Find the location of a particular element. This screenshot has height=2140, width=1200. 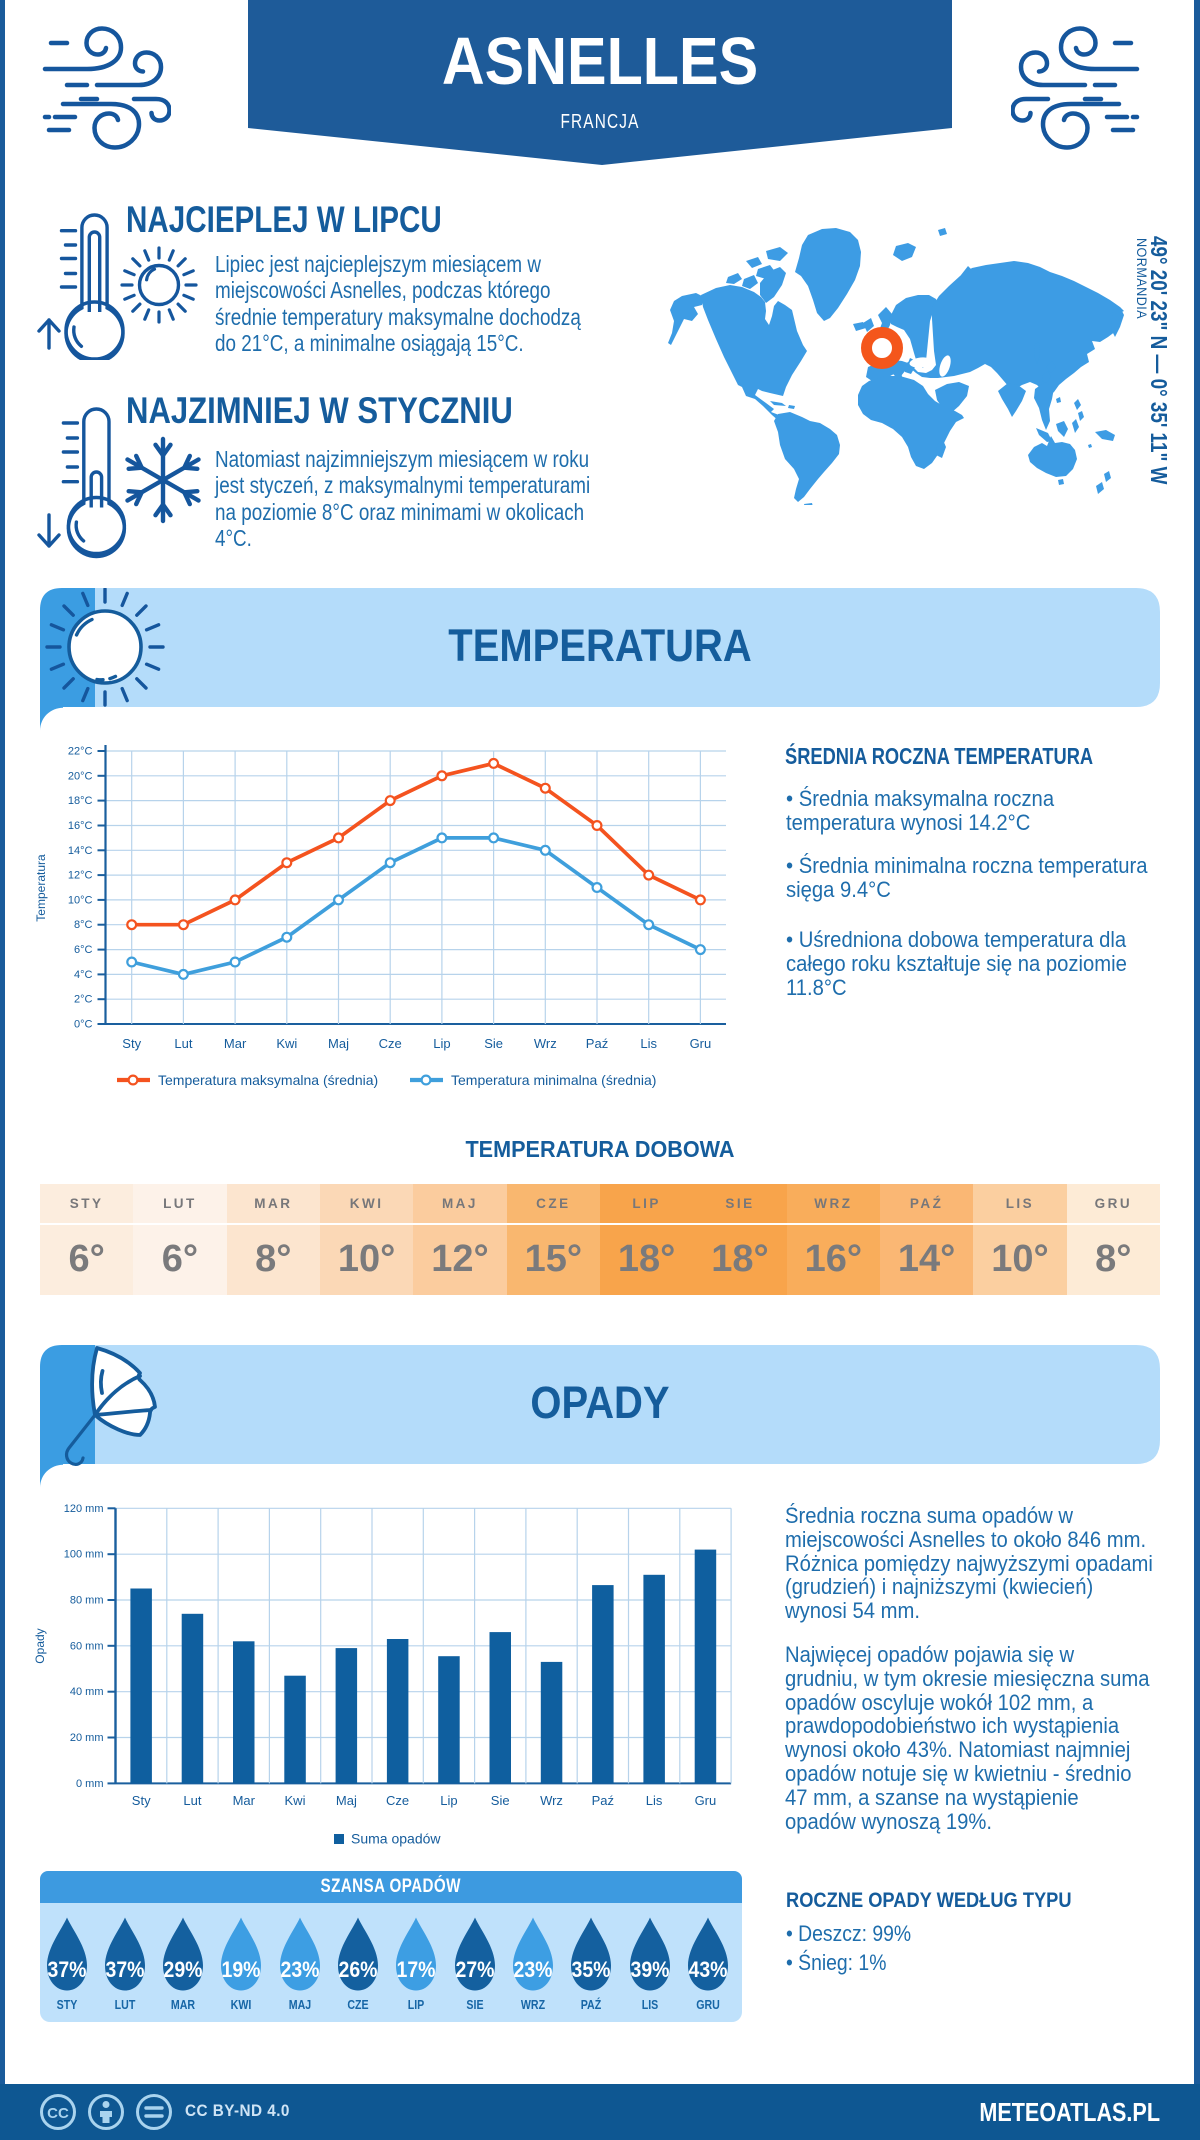

svg-text: Opady is located at coordinates (40, 1645).